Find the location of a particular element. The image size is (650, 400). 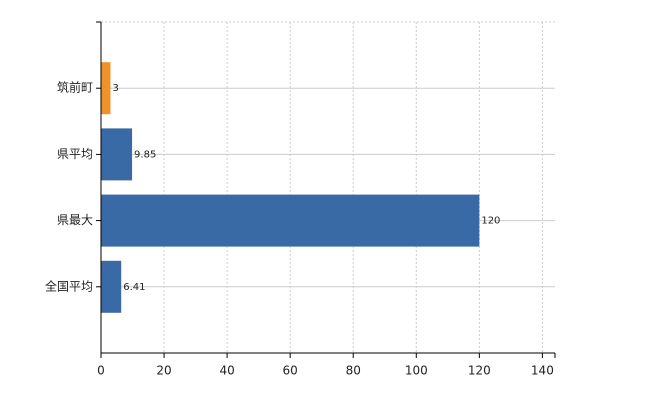

x-tick-label: 100 is located at coordinates (416, 371).